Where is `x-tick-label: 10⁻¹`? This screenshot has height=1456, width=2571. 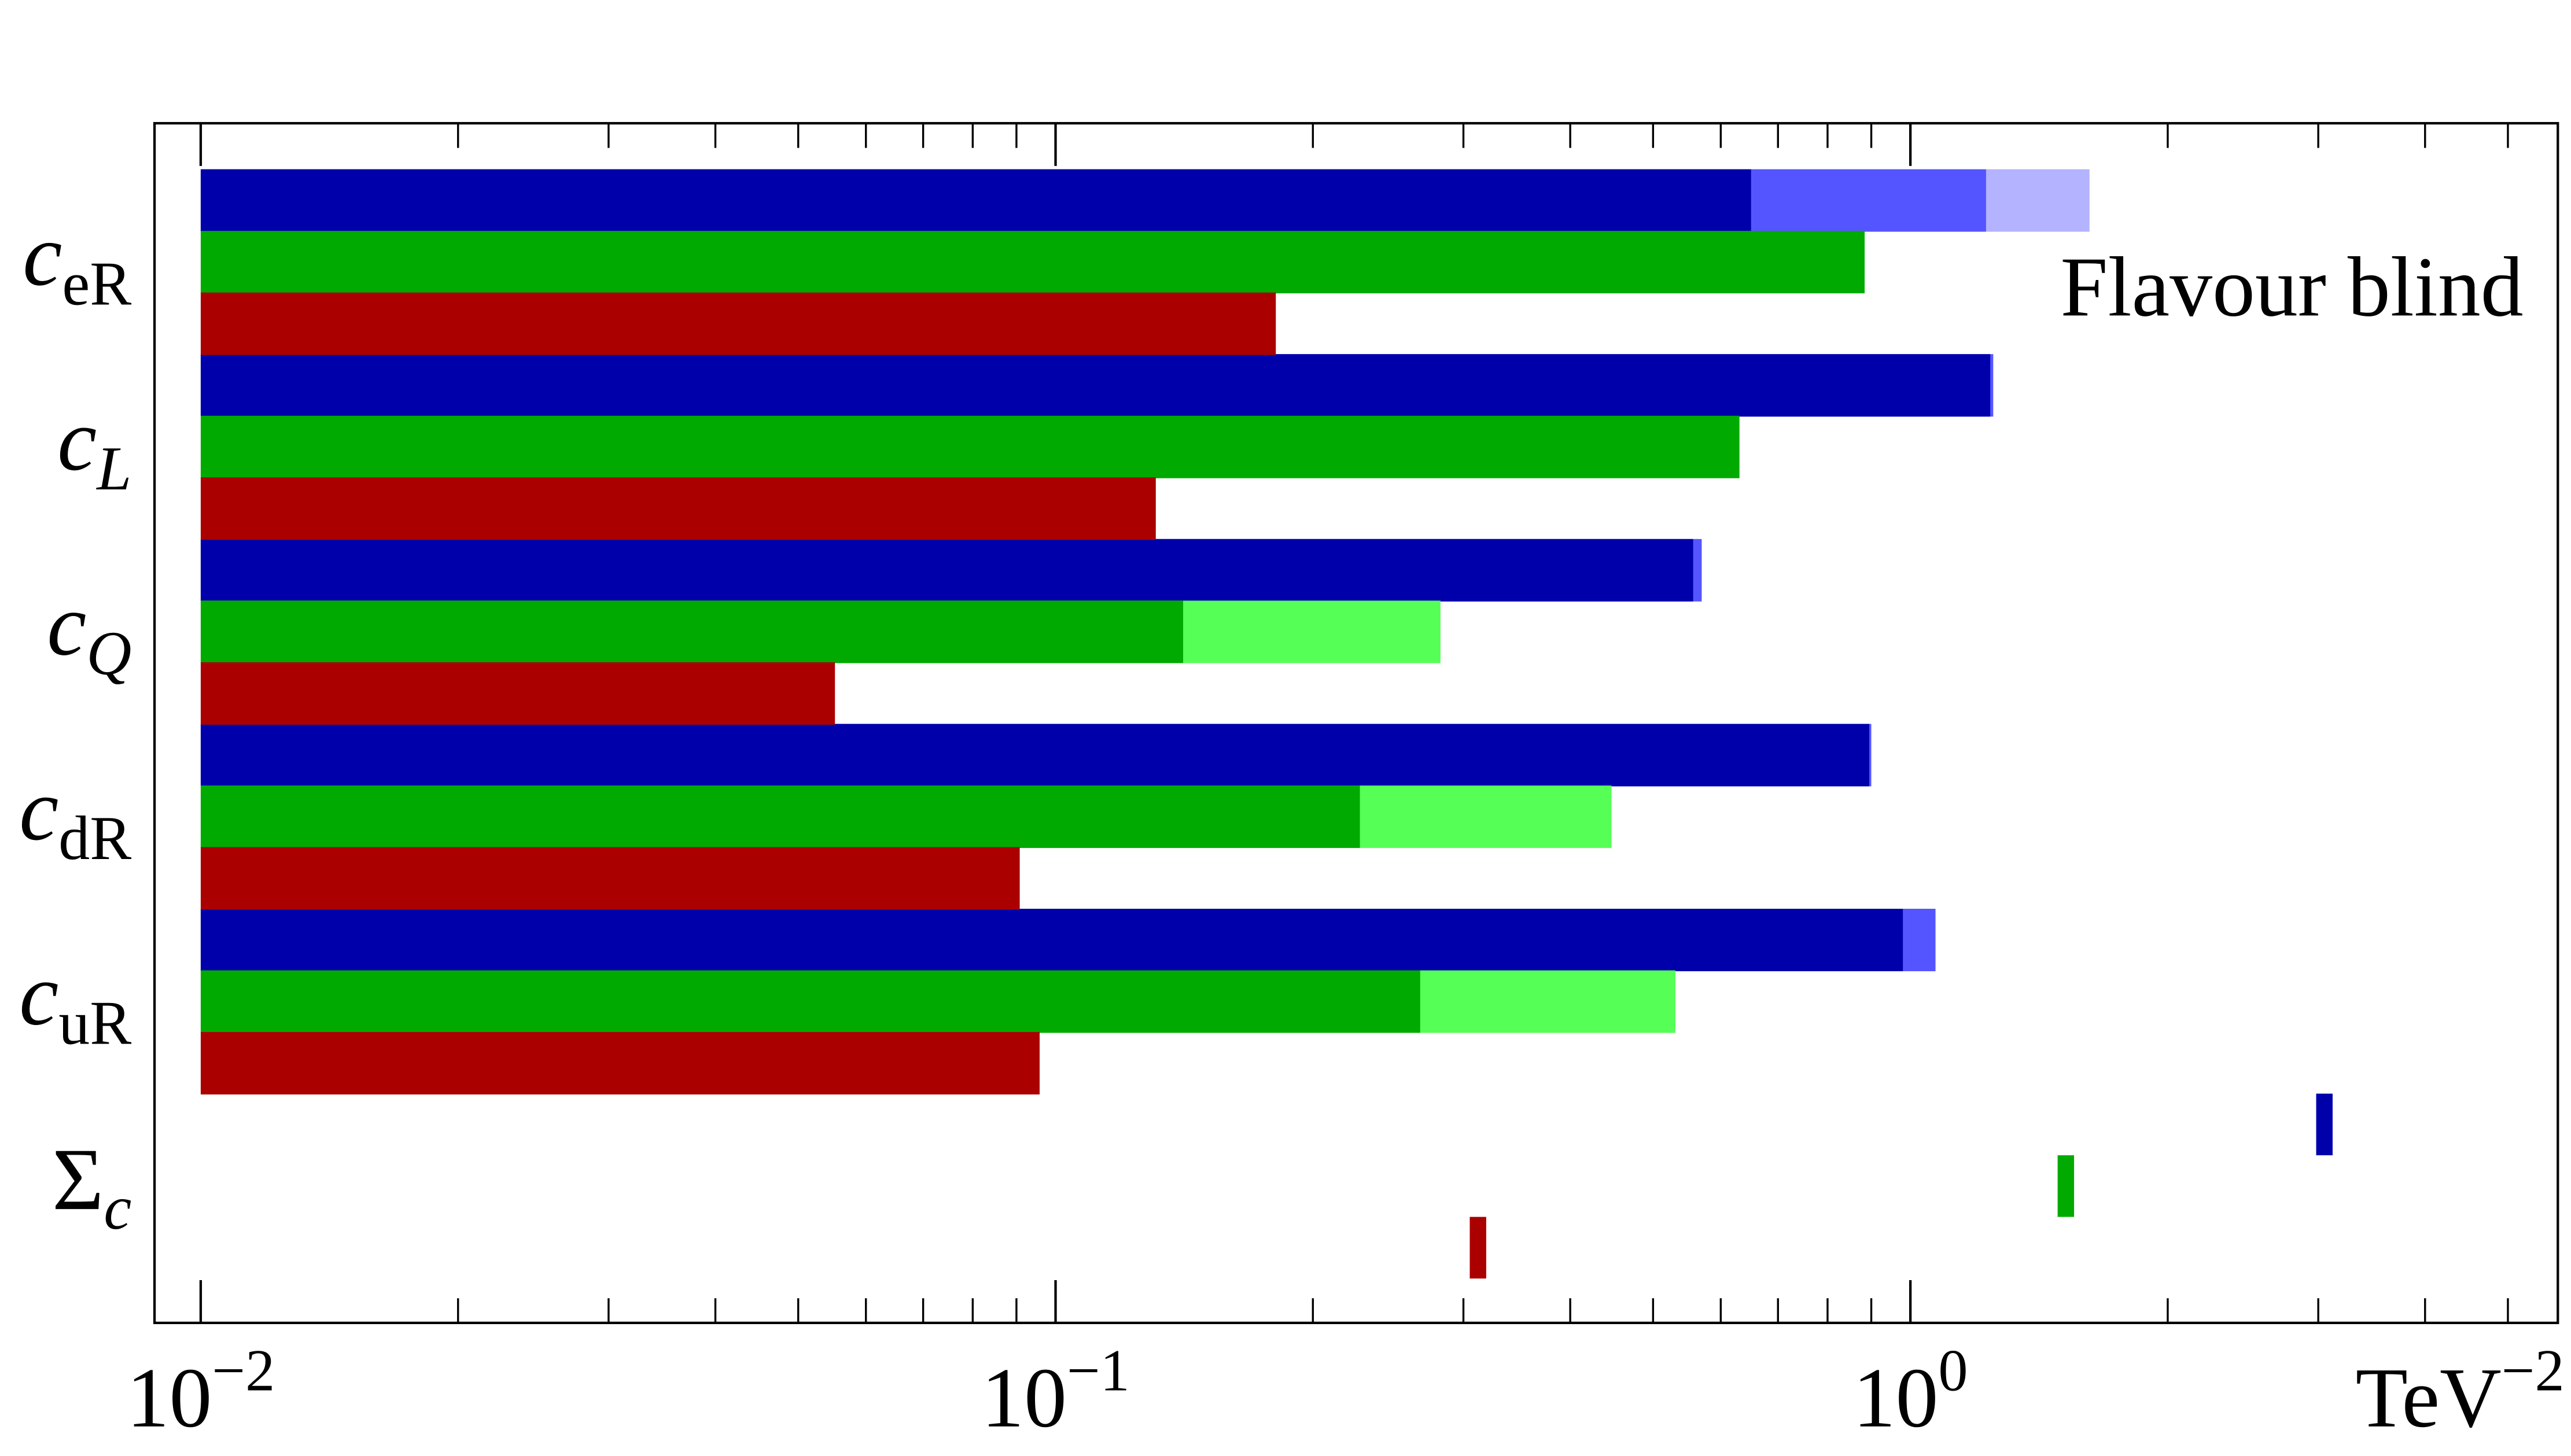 x-tick-label: 10⁻¹ is located at coordinates (1055, 1391).